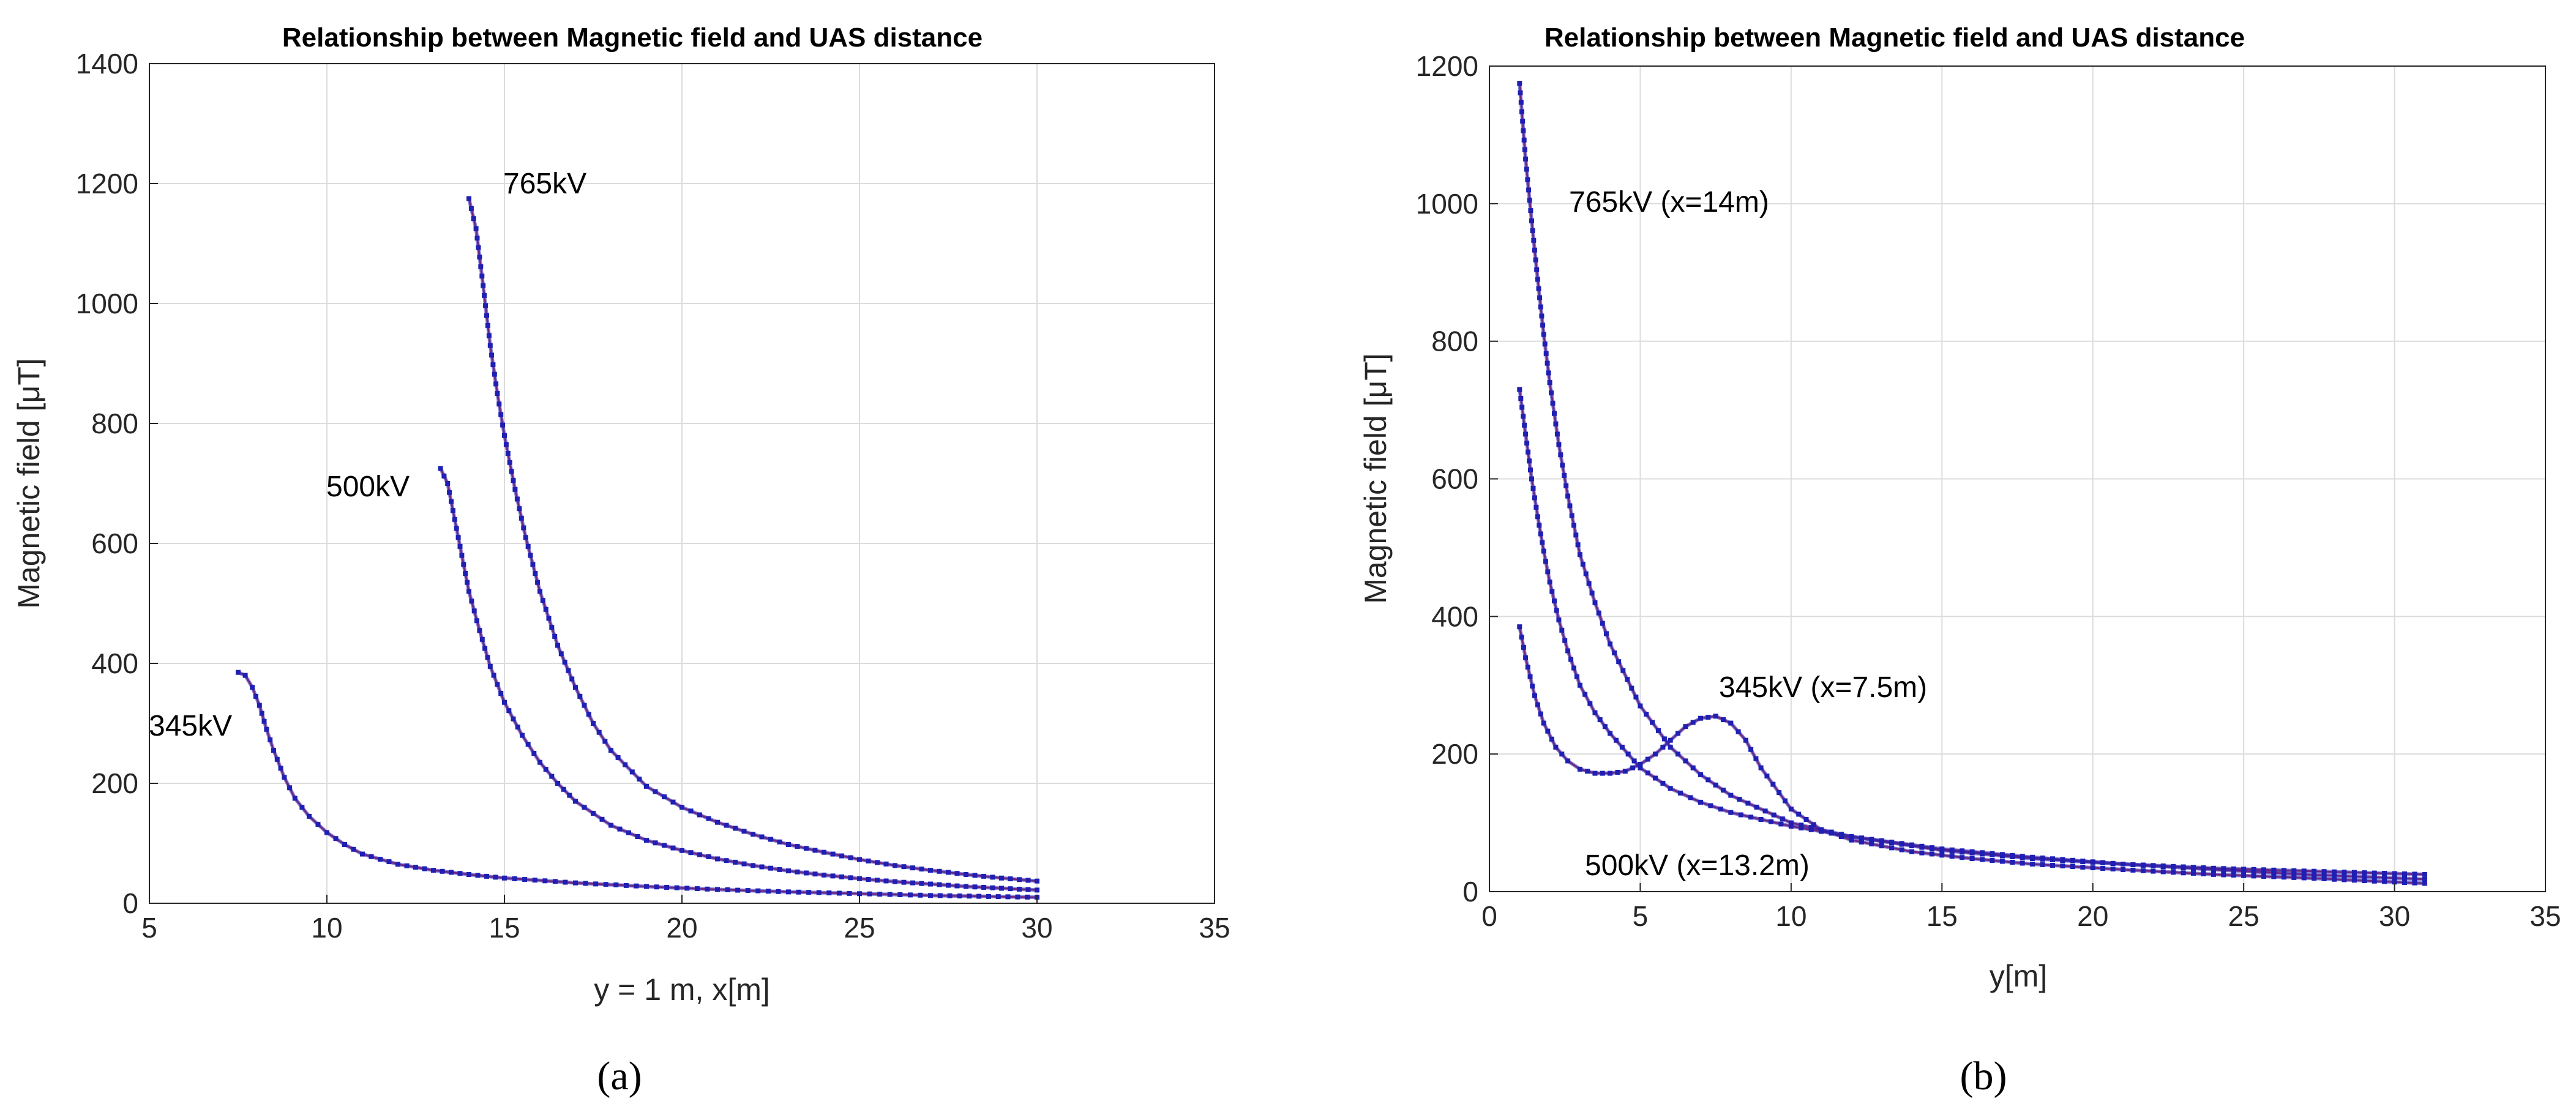 The width and height of the screenshot is (2576, 1115). I want to click on y-tick-label: 600, so click(1454, 479).